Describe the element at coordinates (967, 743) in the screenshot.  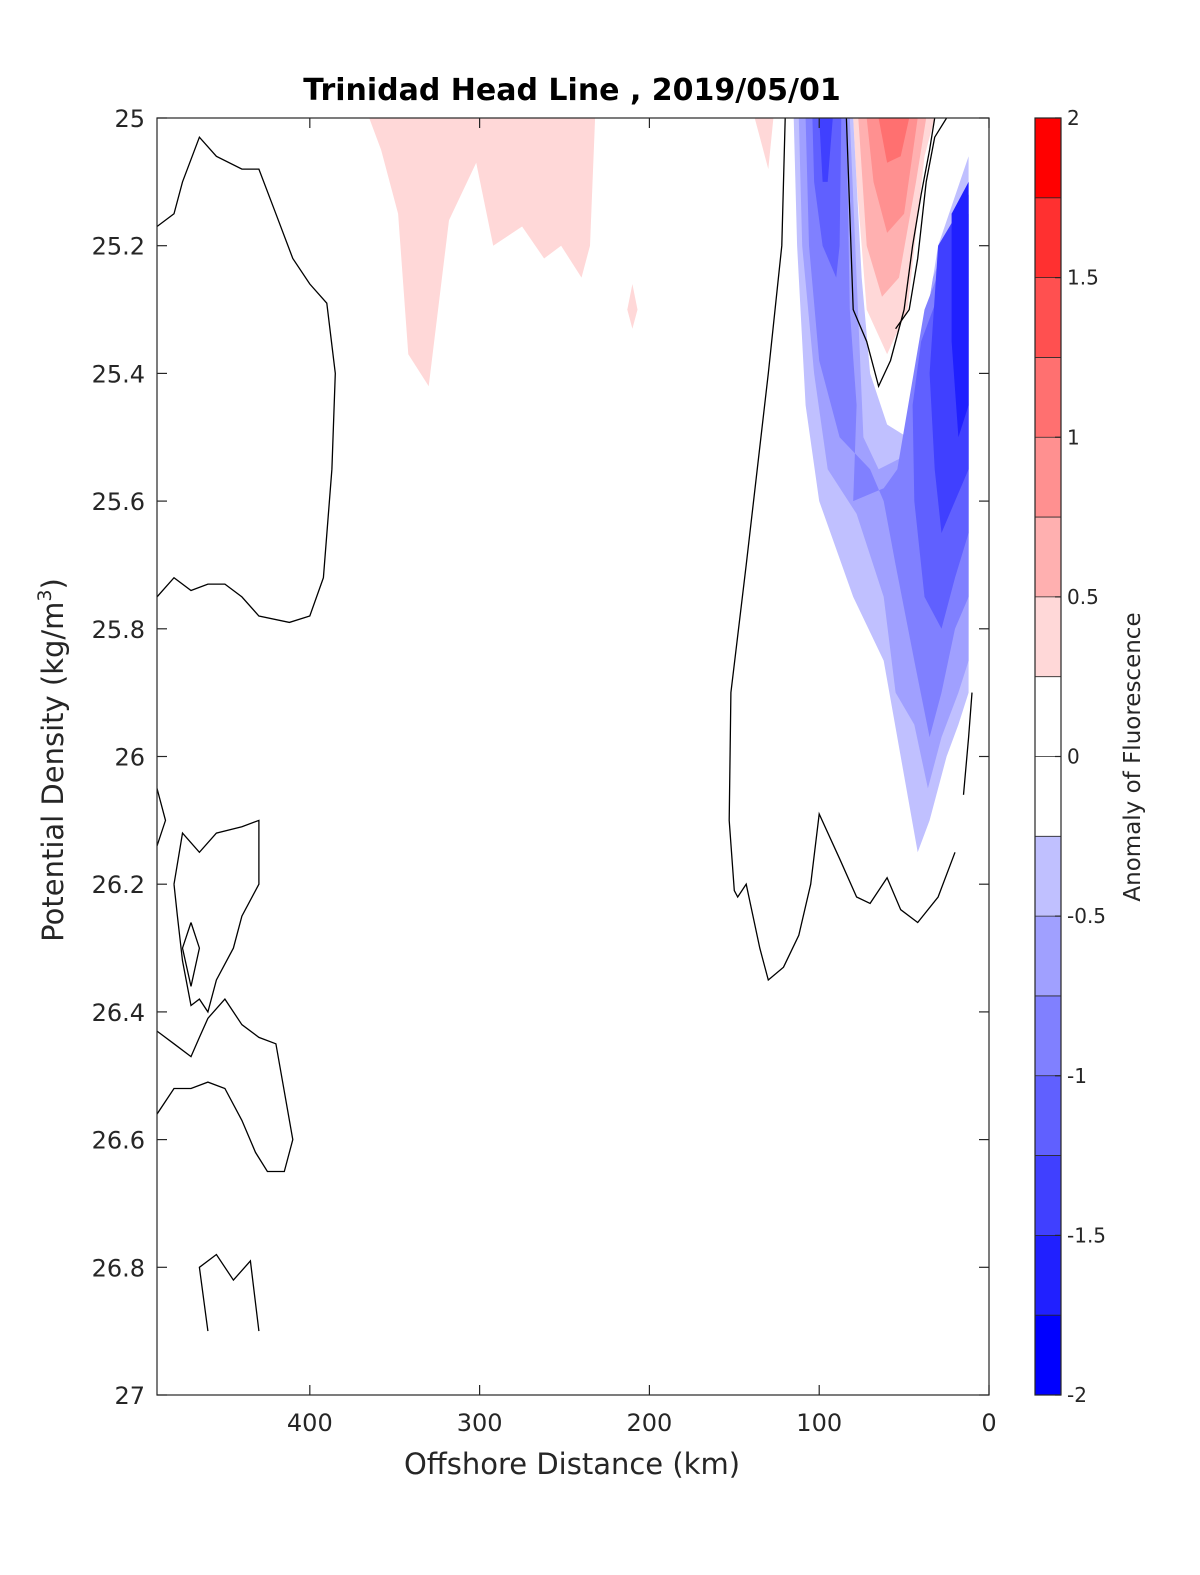
I see `contour-line-nearshore-bottom-contour` at that location.